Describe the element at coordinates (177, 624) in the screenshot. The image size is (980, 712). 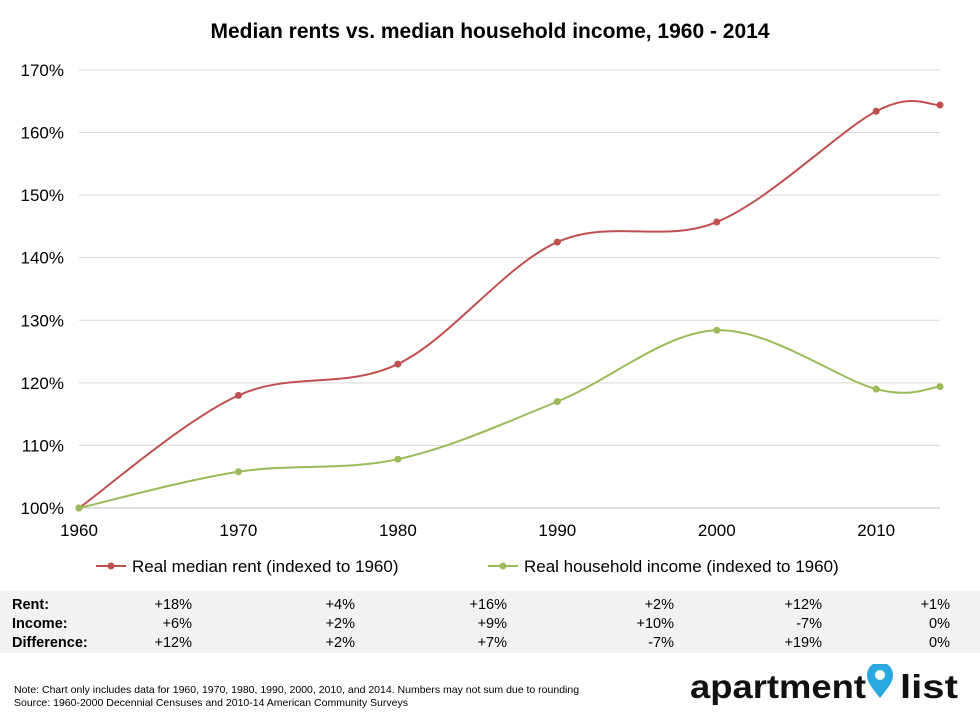
I see `table-cell: +6%` at that location.